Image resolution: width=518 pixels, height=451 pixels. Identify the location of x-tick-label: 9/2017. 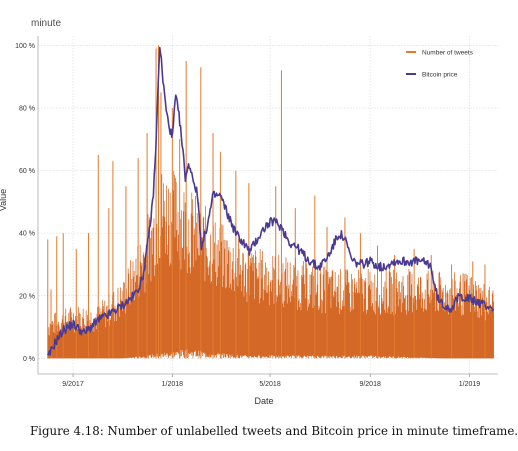
(73, 384).